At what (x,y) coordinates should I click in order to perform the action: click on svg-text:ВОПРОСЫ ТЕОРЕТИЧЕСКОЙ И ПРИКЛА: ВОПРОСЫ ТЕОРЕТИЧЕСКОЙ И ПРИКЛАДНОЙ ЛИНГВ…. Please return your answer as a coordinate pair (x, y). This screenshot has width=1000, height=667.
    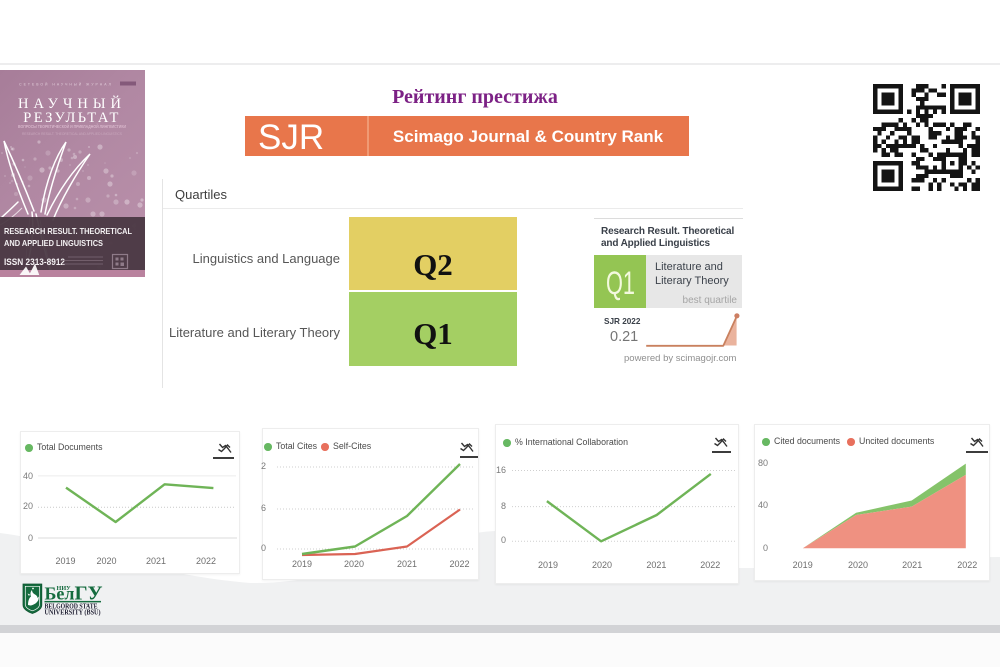
    Looking at the image, I should click on (72, 126).